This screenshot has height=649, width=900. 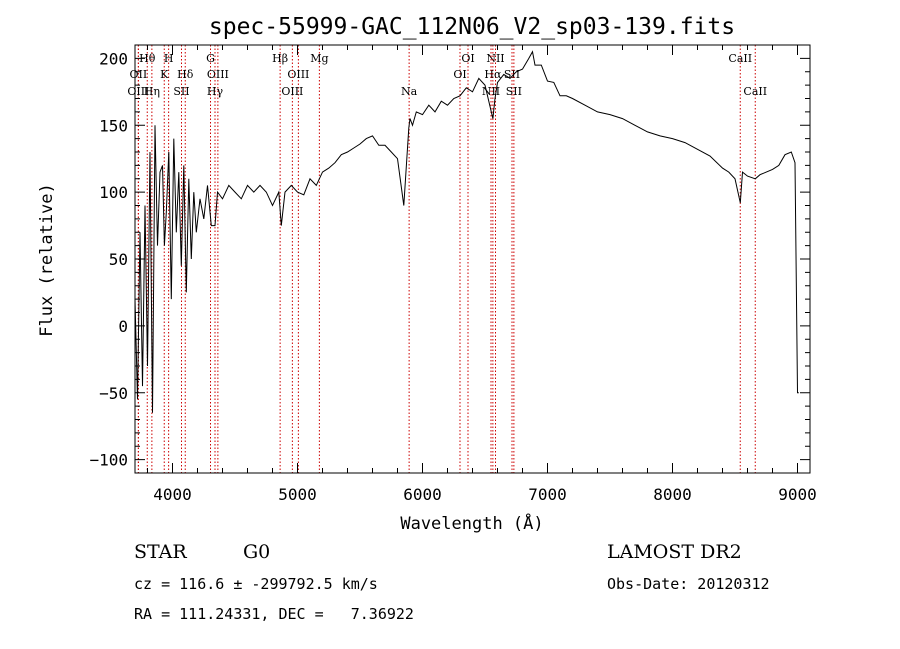 I want to click on line-label: Hη, so click(x=152, y=91).